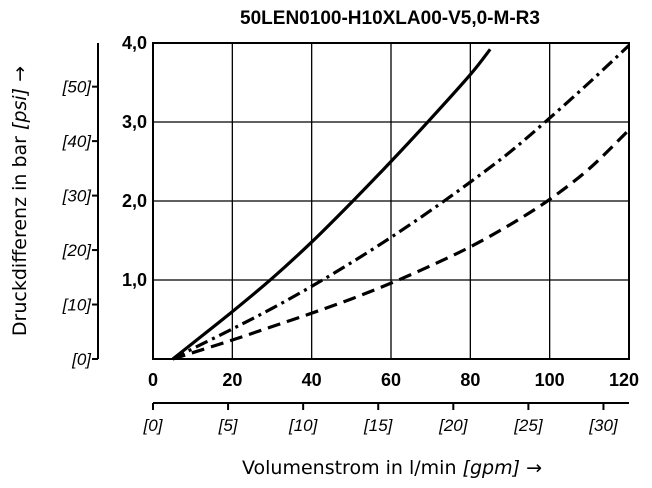 Image resolution: width=652 pixels, height=488 pixels. Describe the element at coordinates (528, 425) in the screenshot. I see `gpm-tick-label: [25]` at that location.